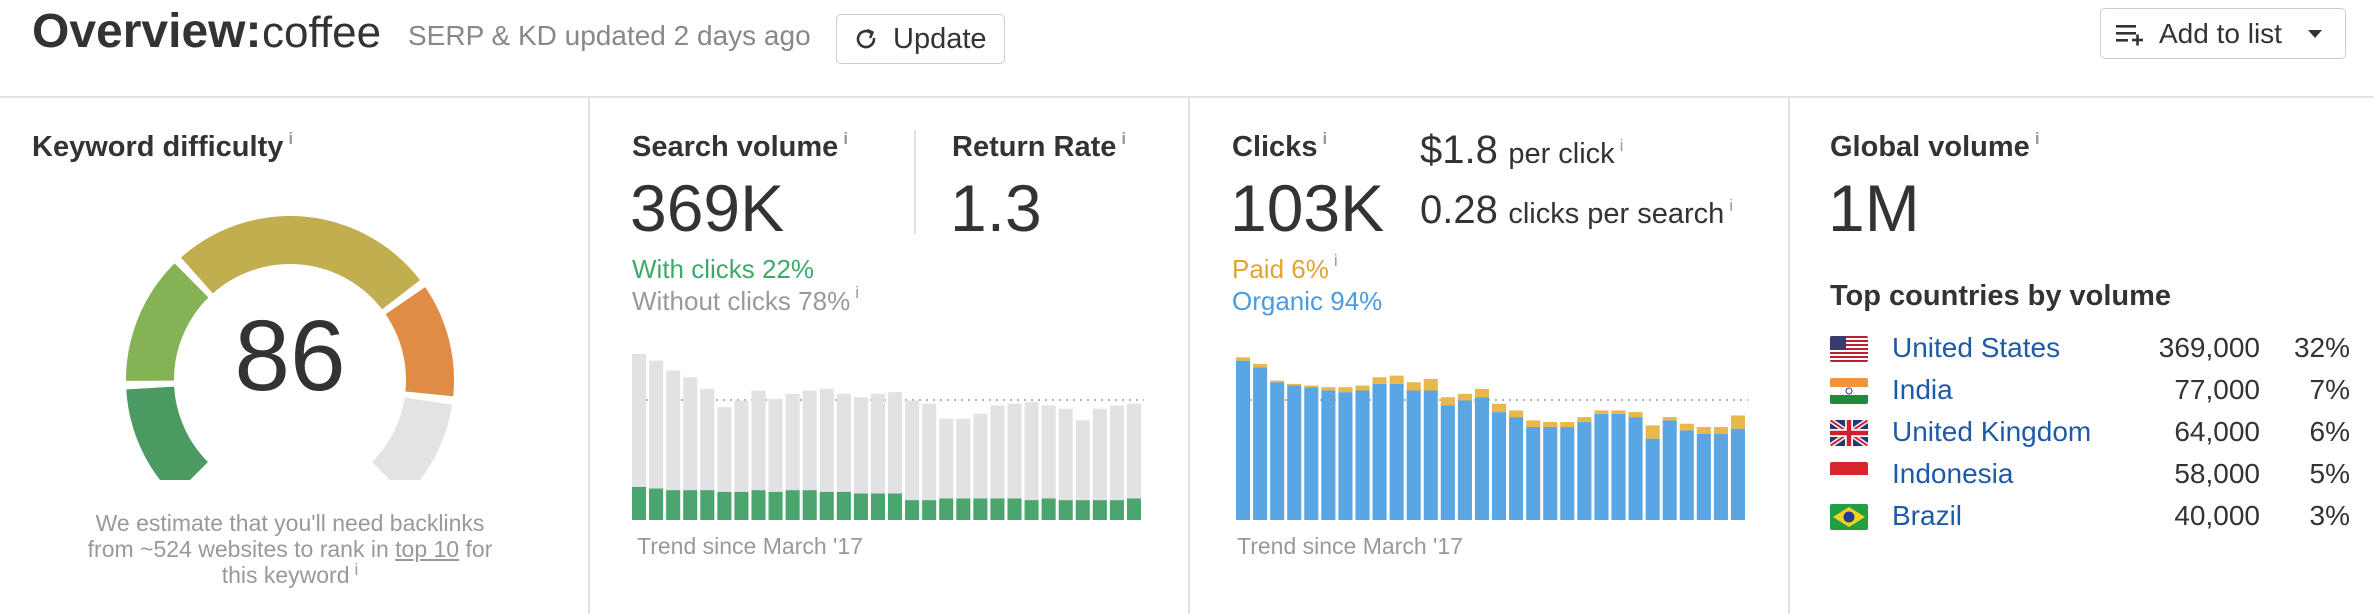 This screenshot has width=2374, height=614. I want to click on add-to-list-button: Add to list, so click(2223, 33).